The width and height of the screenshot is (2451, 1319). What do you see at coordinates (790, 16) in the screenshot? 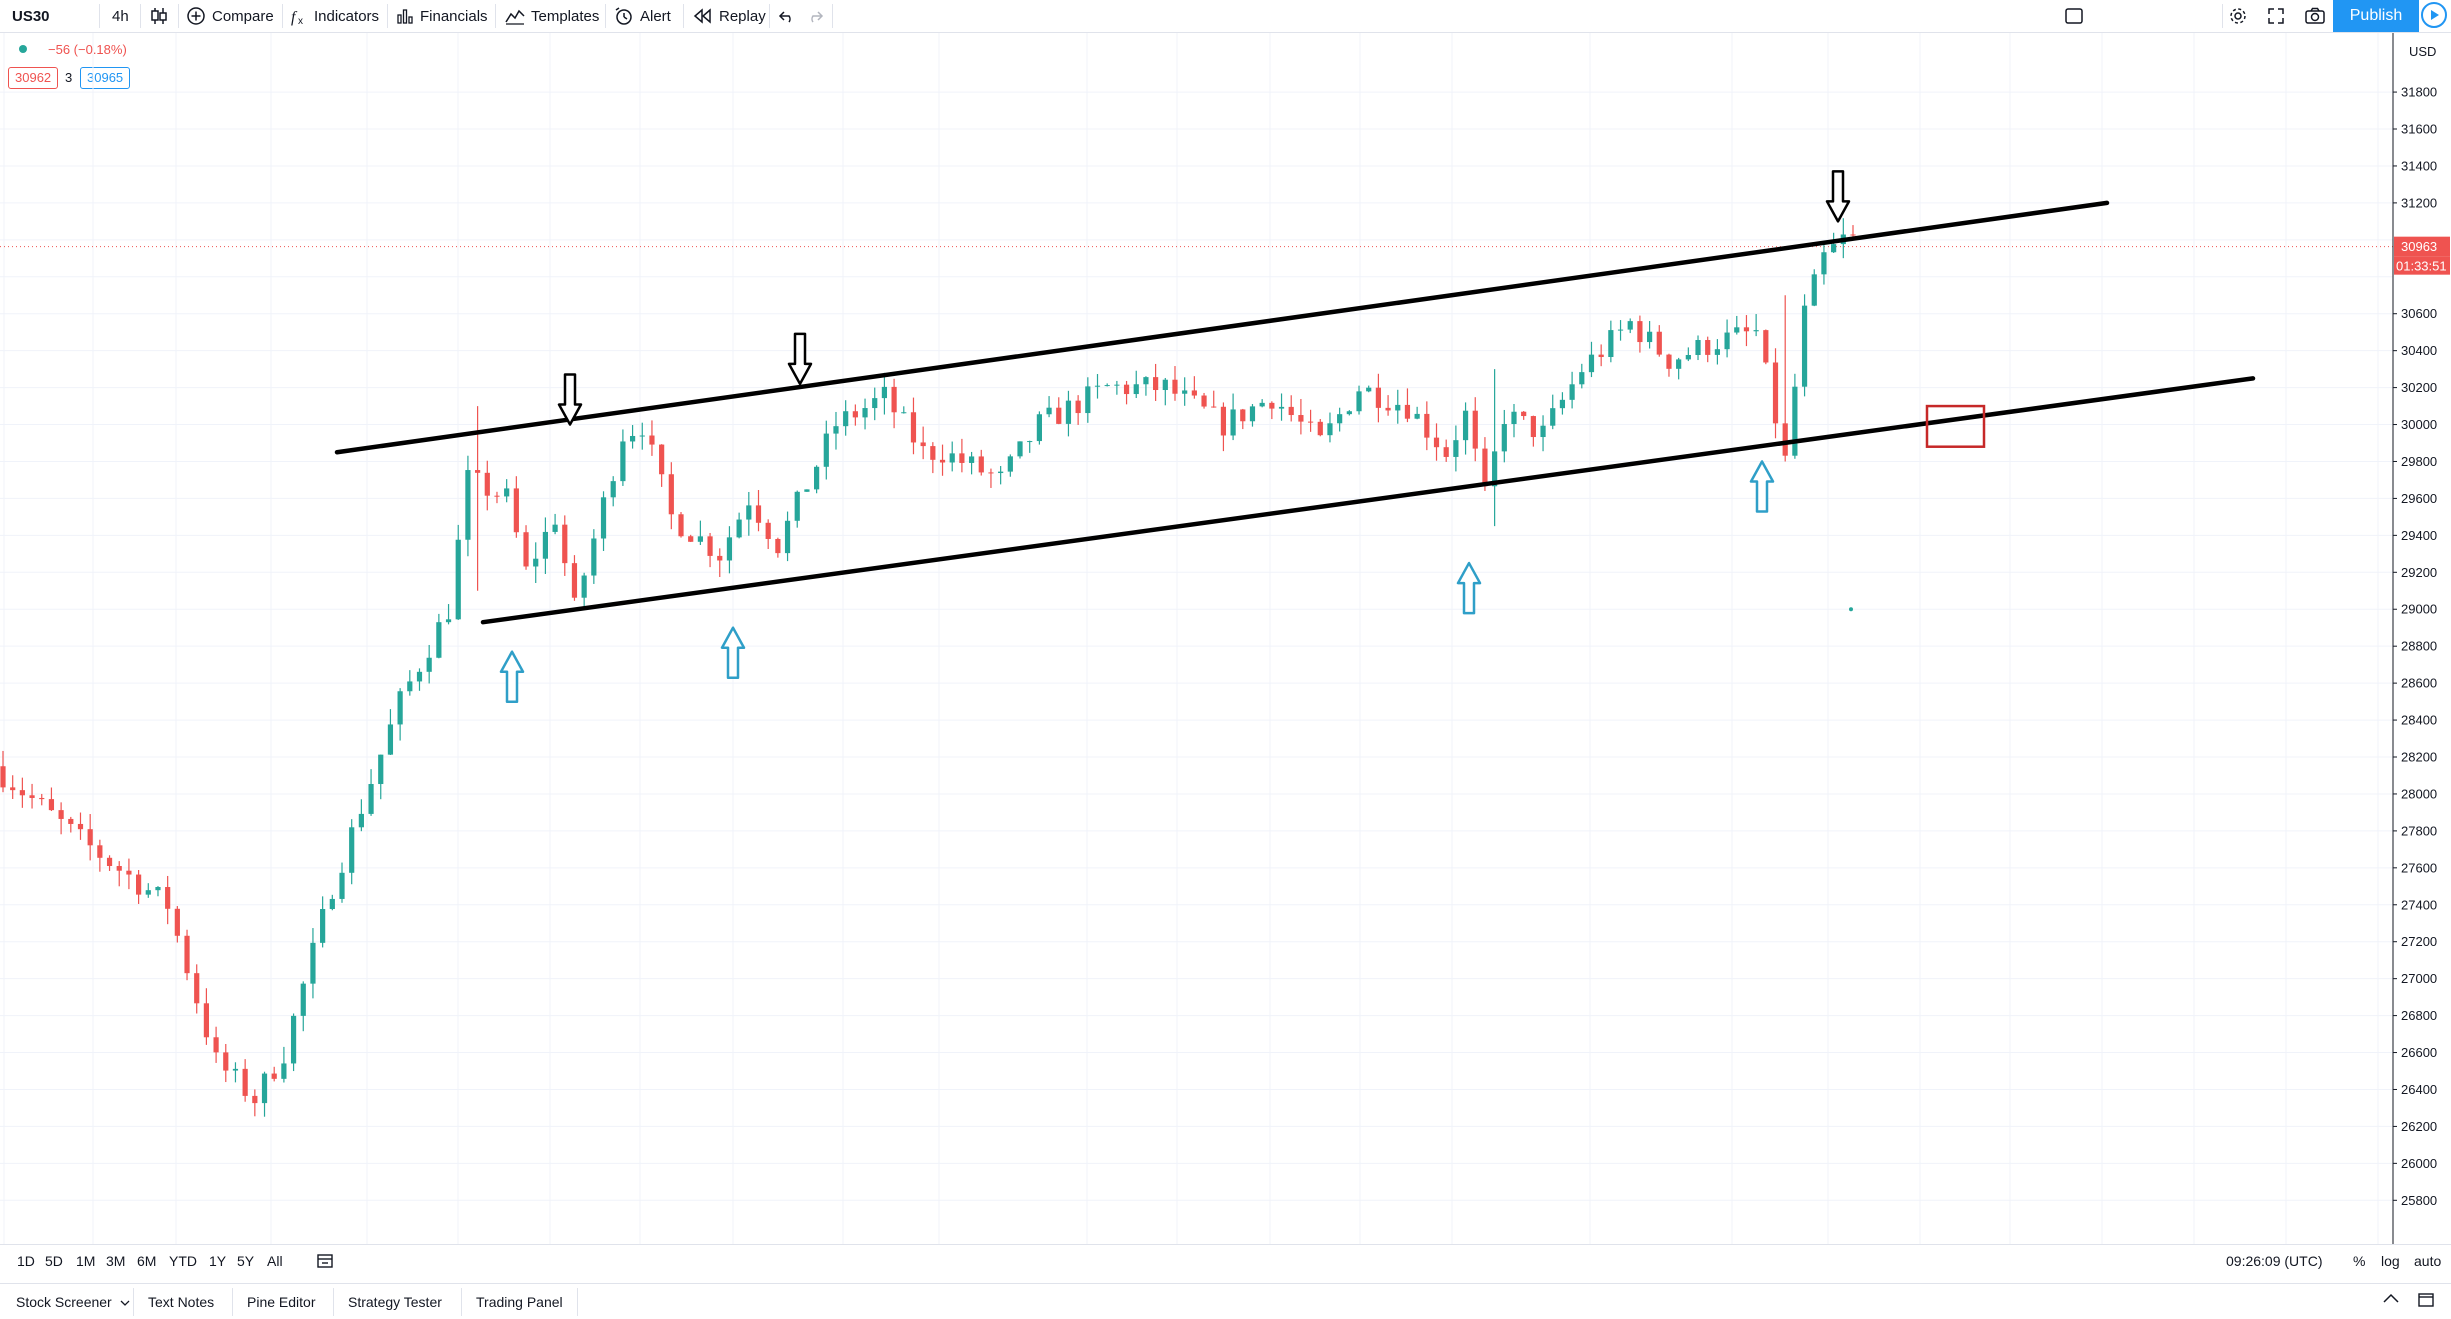
I see `undo-button` at bounding box center [790, 16].